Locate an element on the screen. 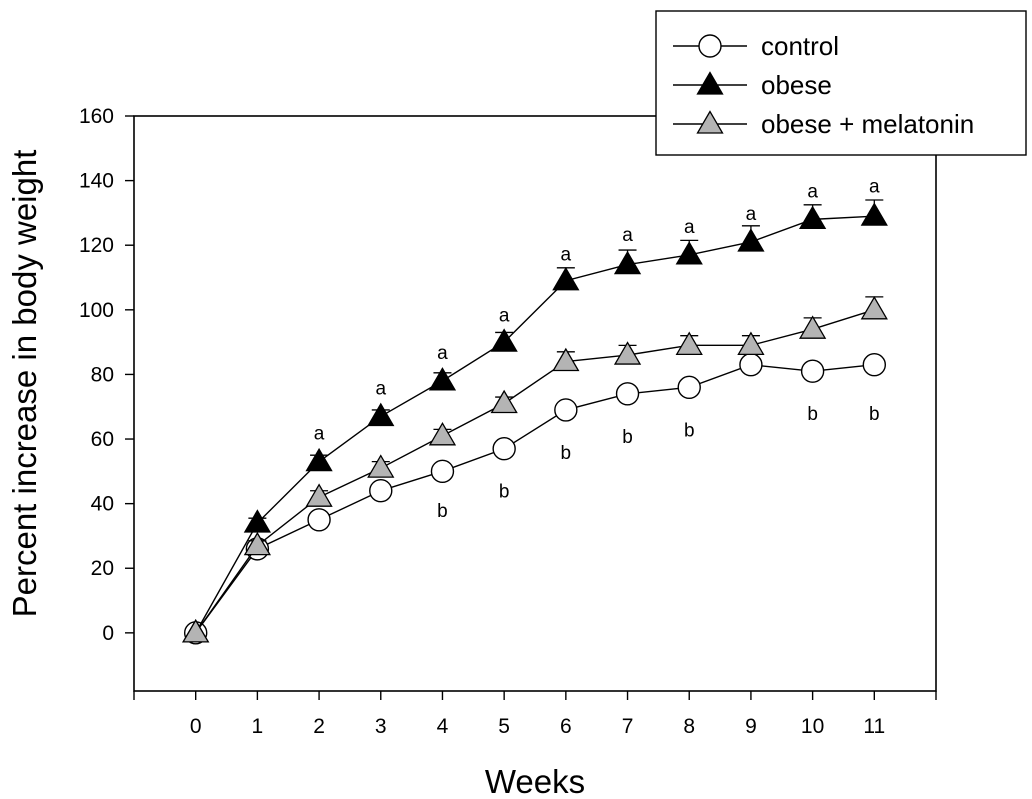 Image resolution: width=1032 pixels, height=799 pixels. x-tick-label: 7 is located at coordinates (628, 726).